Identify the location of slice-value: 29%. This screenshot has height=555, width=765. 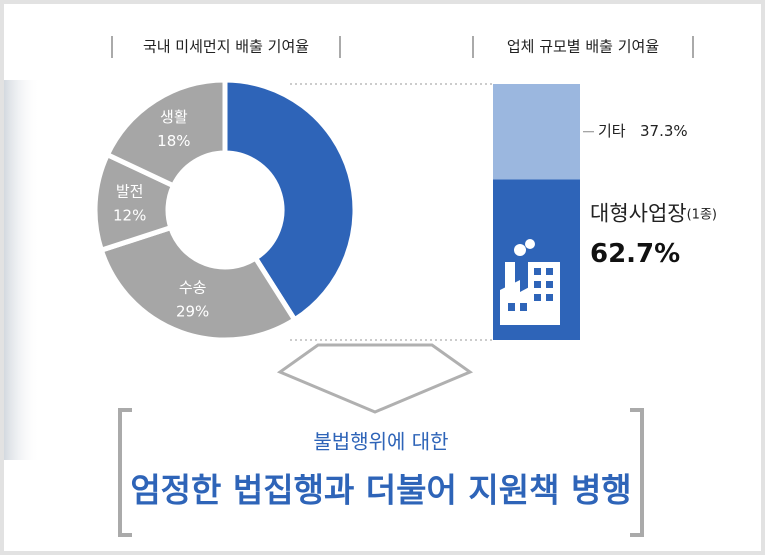
(192, 311).